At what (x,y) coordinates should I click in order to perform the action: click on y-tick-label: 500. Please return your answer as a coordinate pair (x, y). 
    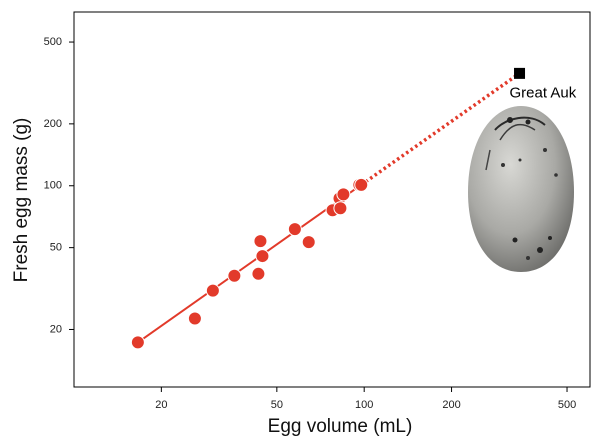
    Looking at the image, I should click on (53, 42).